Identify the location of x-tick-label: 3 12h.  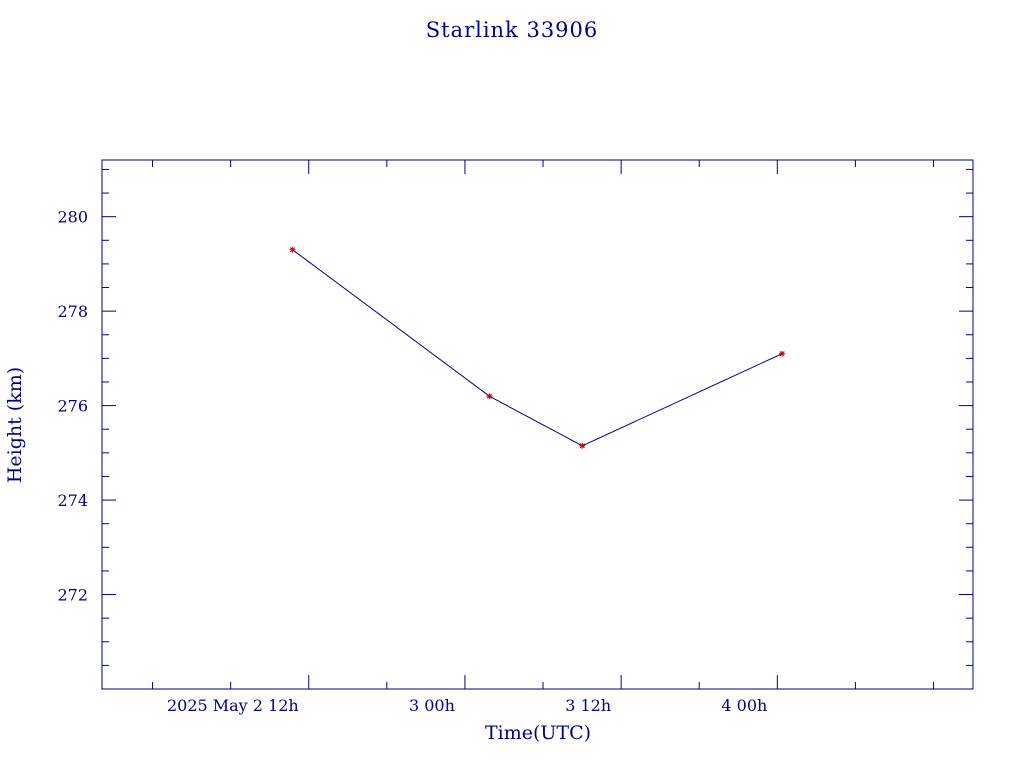
(588, 705).